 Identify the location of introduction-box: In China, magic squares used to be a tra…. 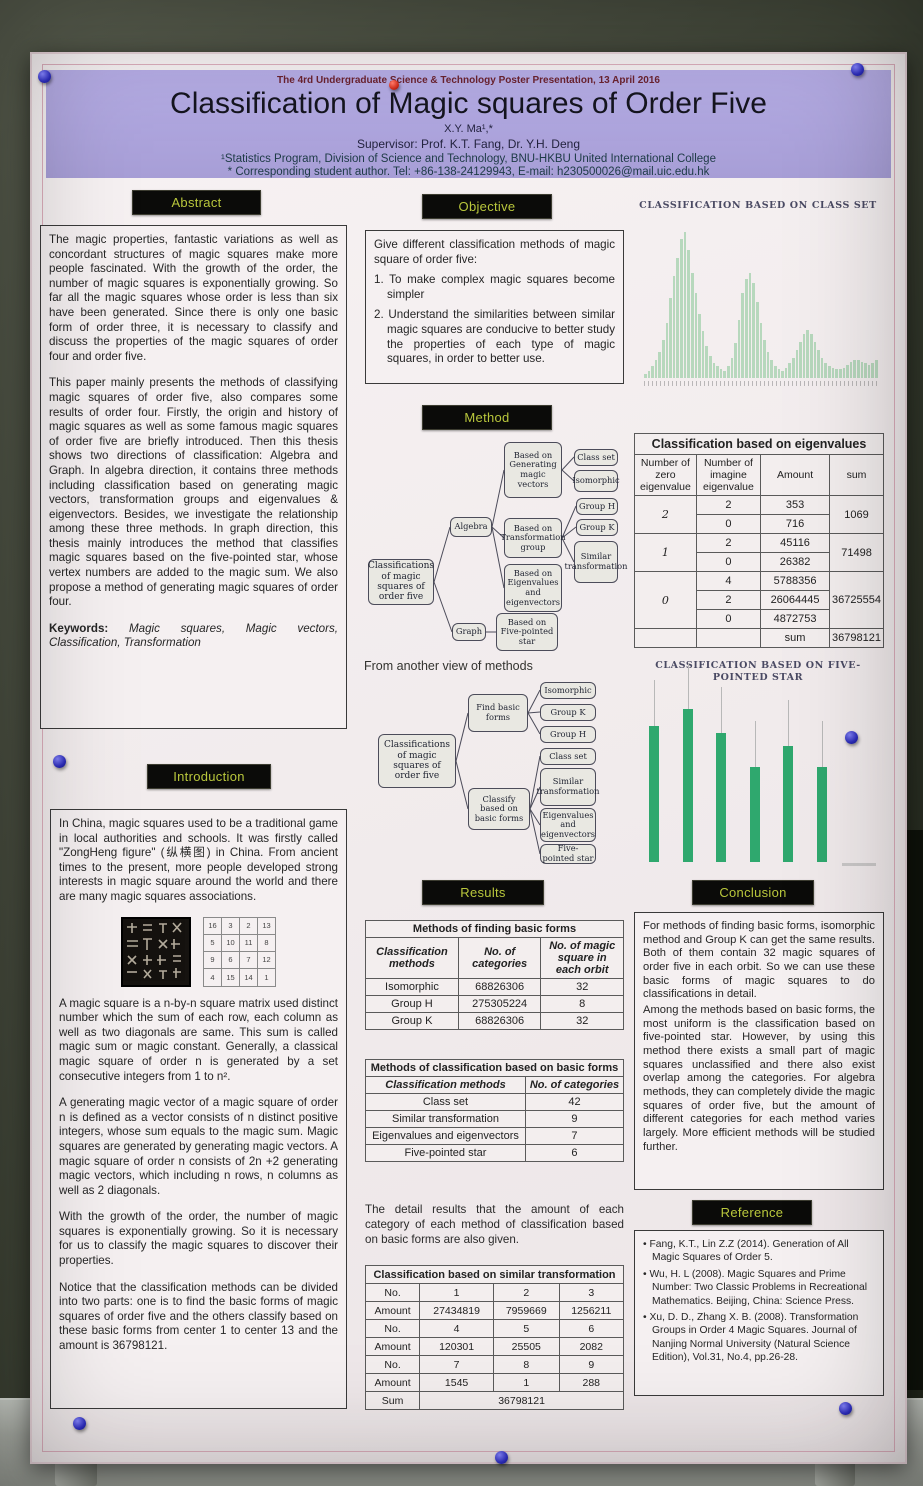
(198, 1109).